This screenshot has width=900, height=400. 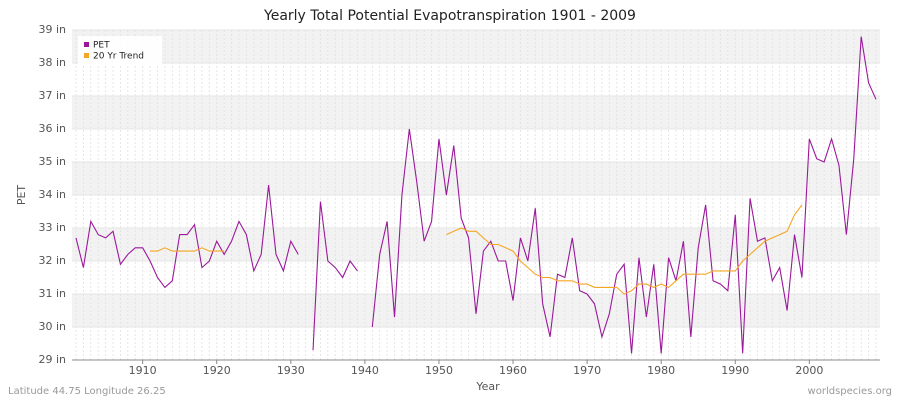 What do you see at coordinates (52, 359) in the screenshot?
I see `y-tick-label: 29 in` at bounding box center [52, 359].